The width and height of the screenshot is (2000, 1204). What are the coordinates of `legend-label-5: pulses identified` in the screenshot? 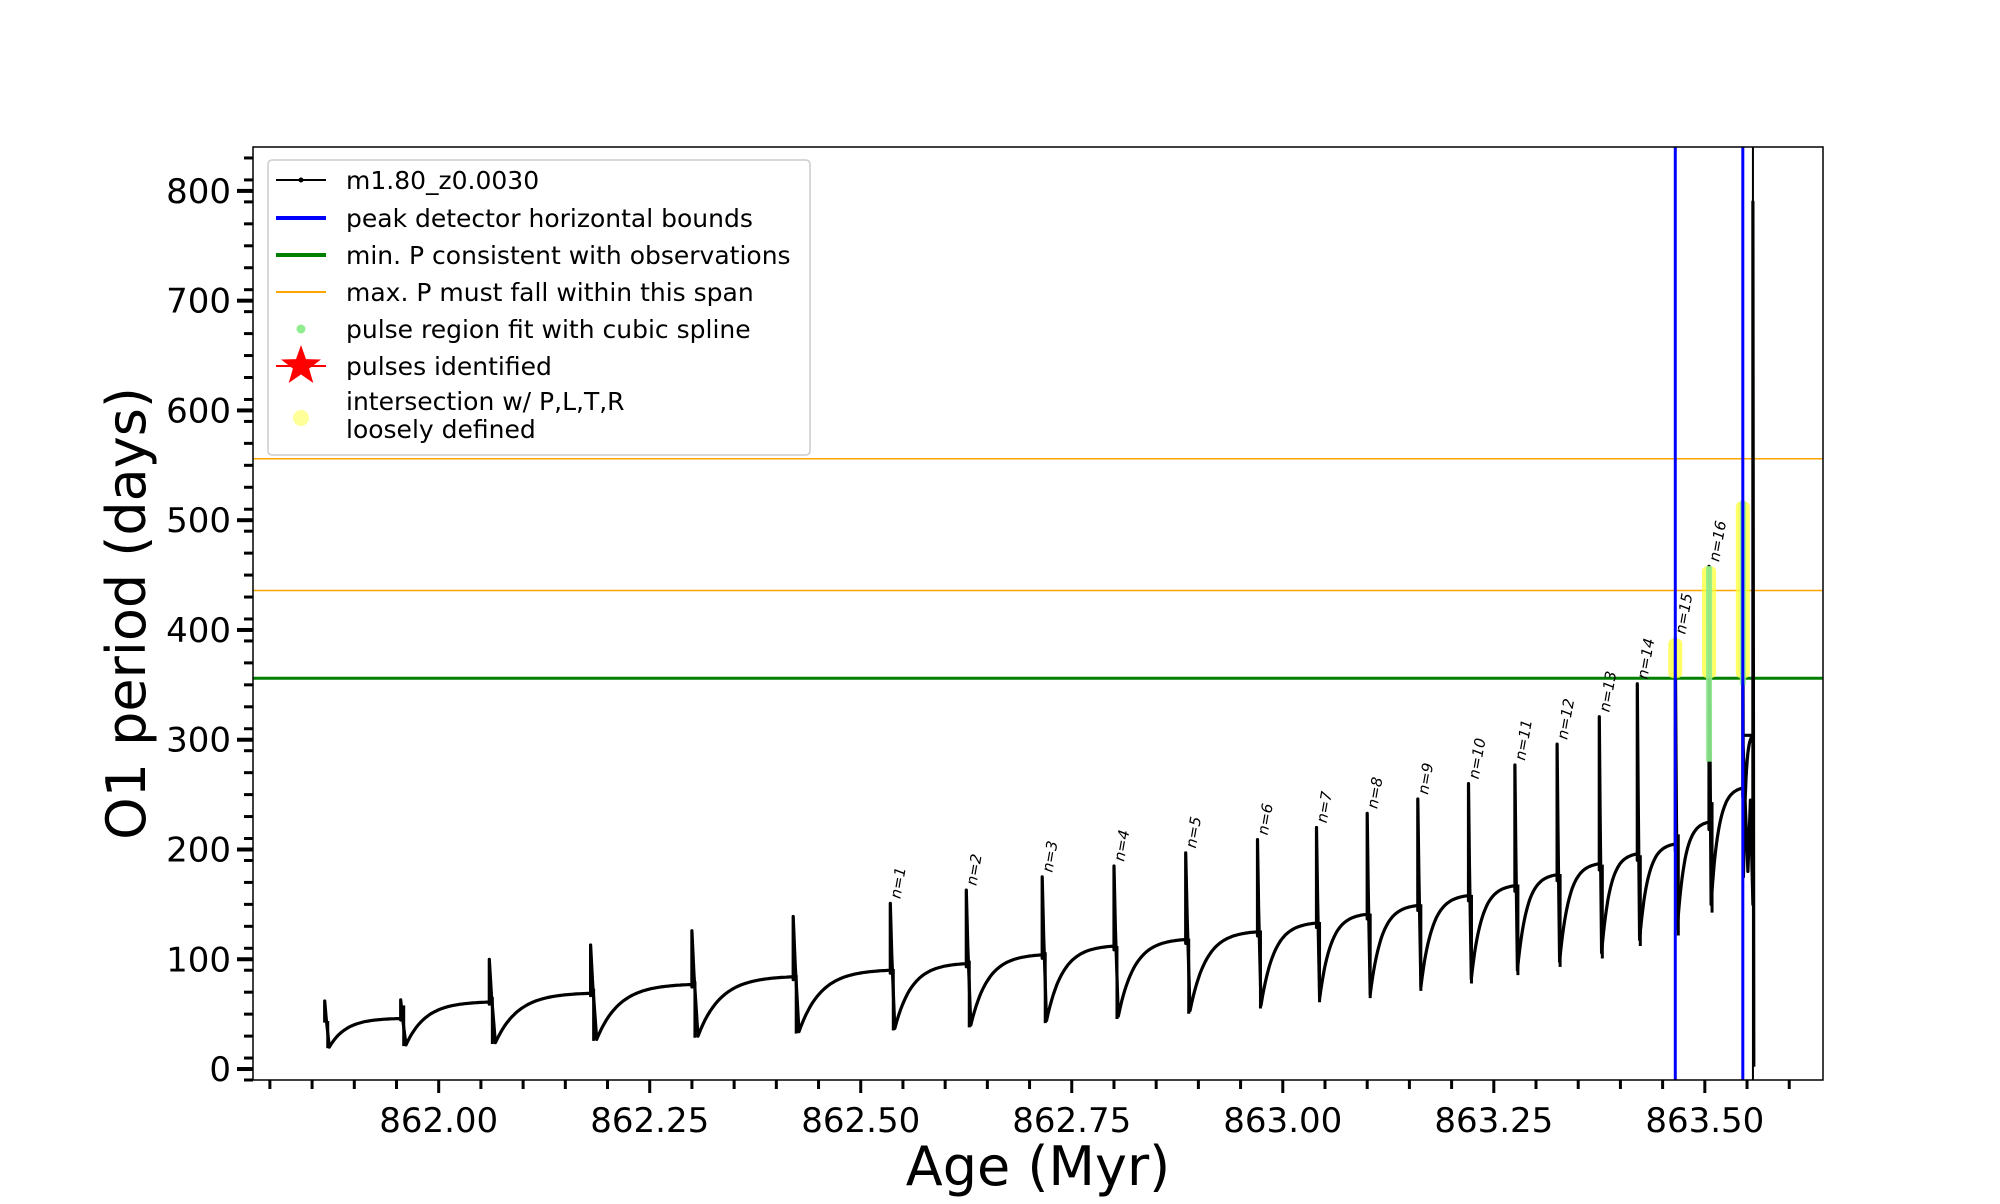 It's located at (449, 366).